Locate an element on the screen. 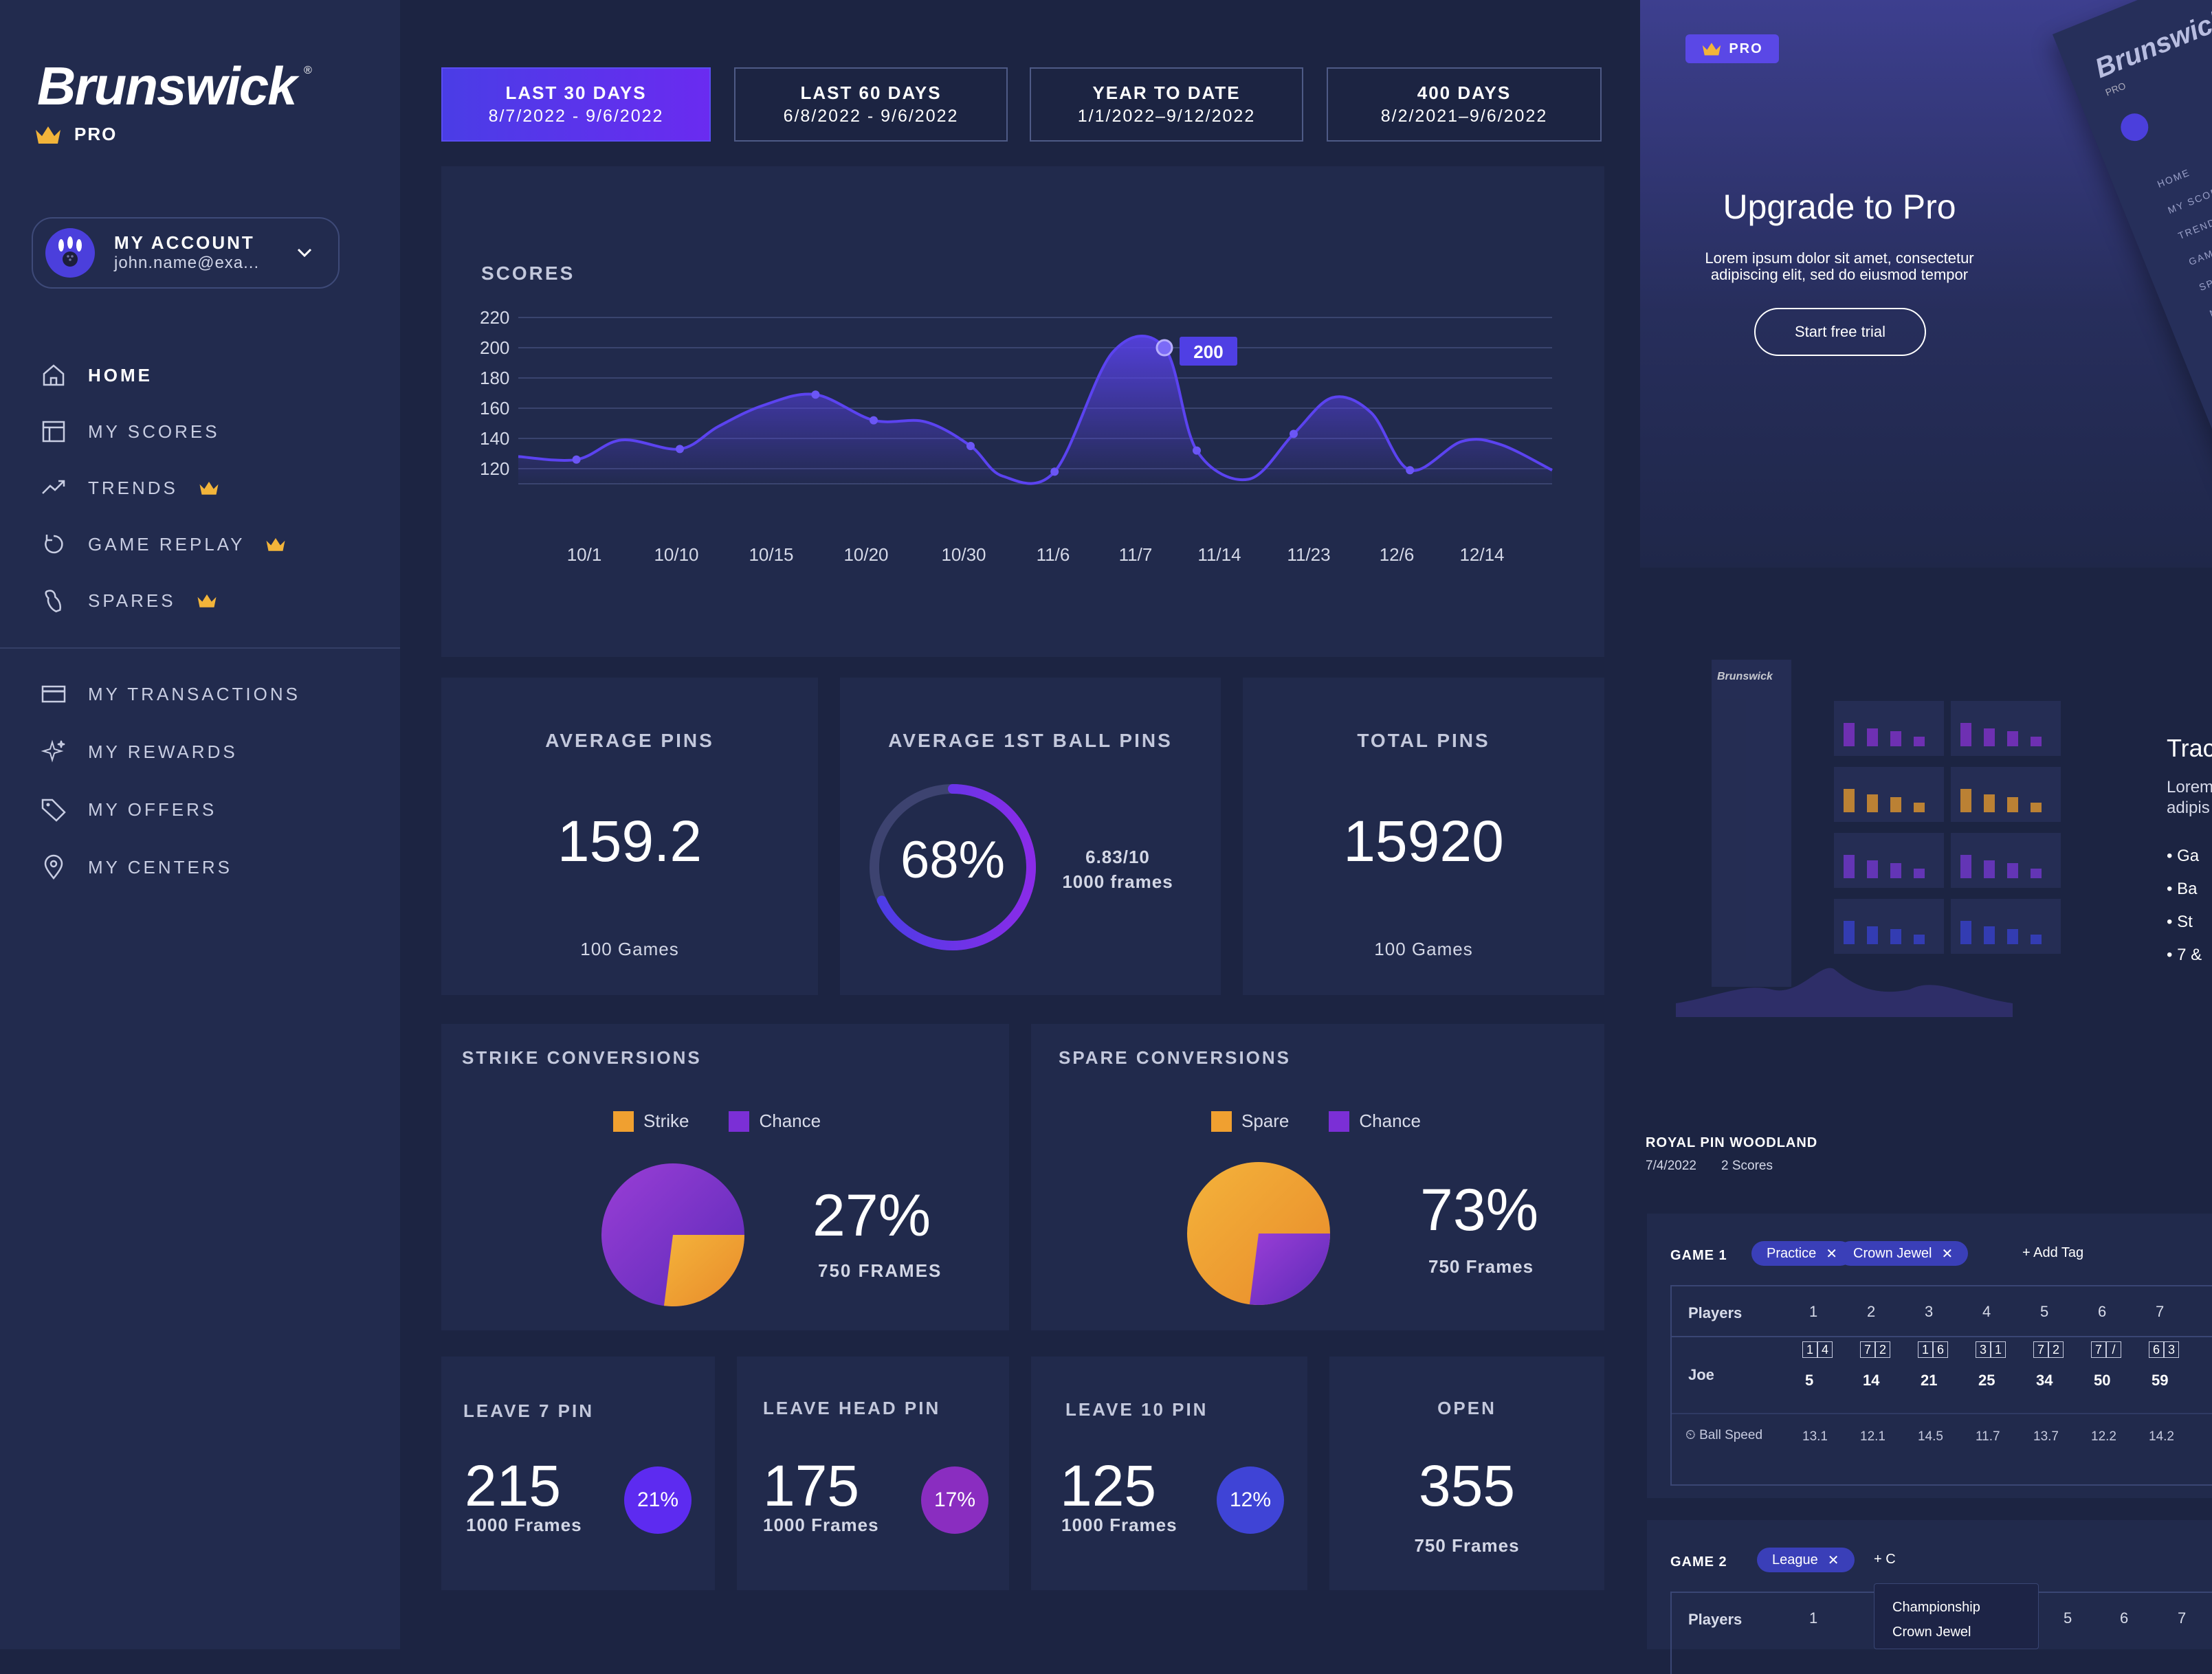  nav-item-my-rewards: MY REWARDS is located at coordinates (139, 752).